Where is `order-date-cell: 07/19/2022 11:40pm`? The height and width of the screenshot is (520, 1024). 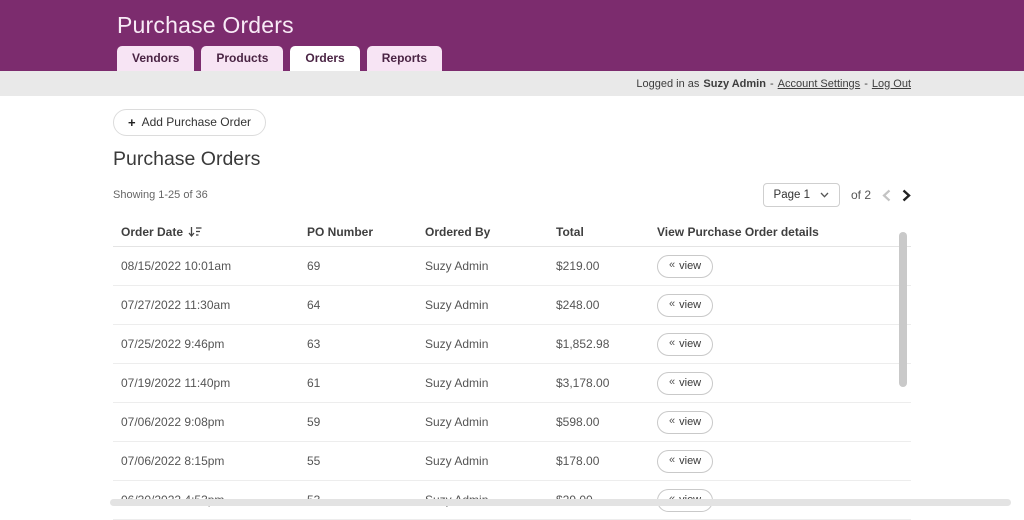
order-date-cell: 07/19/2022 11:40pm is located at coordinates (176, 383).